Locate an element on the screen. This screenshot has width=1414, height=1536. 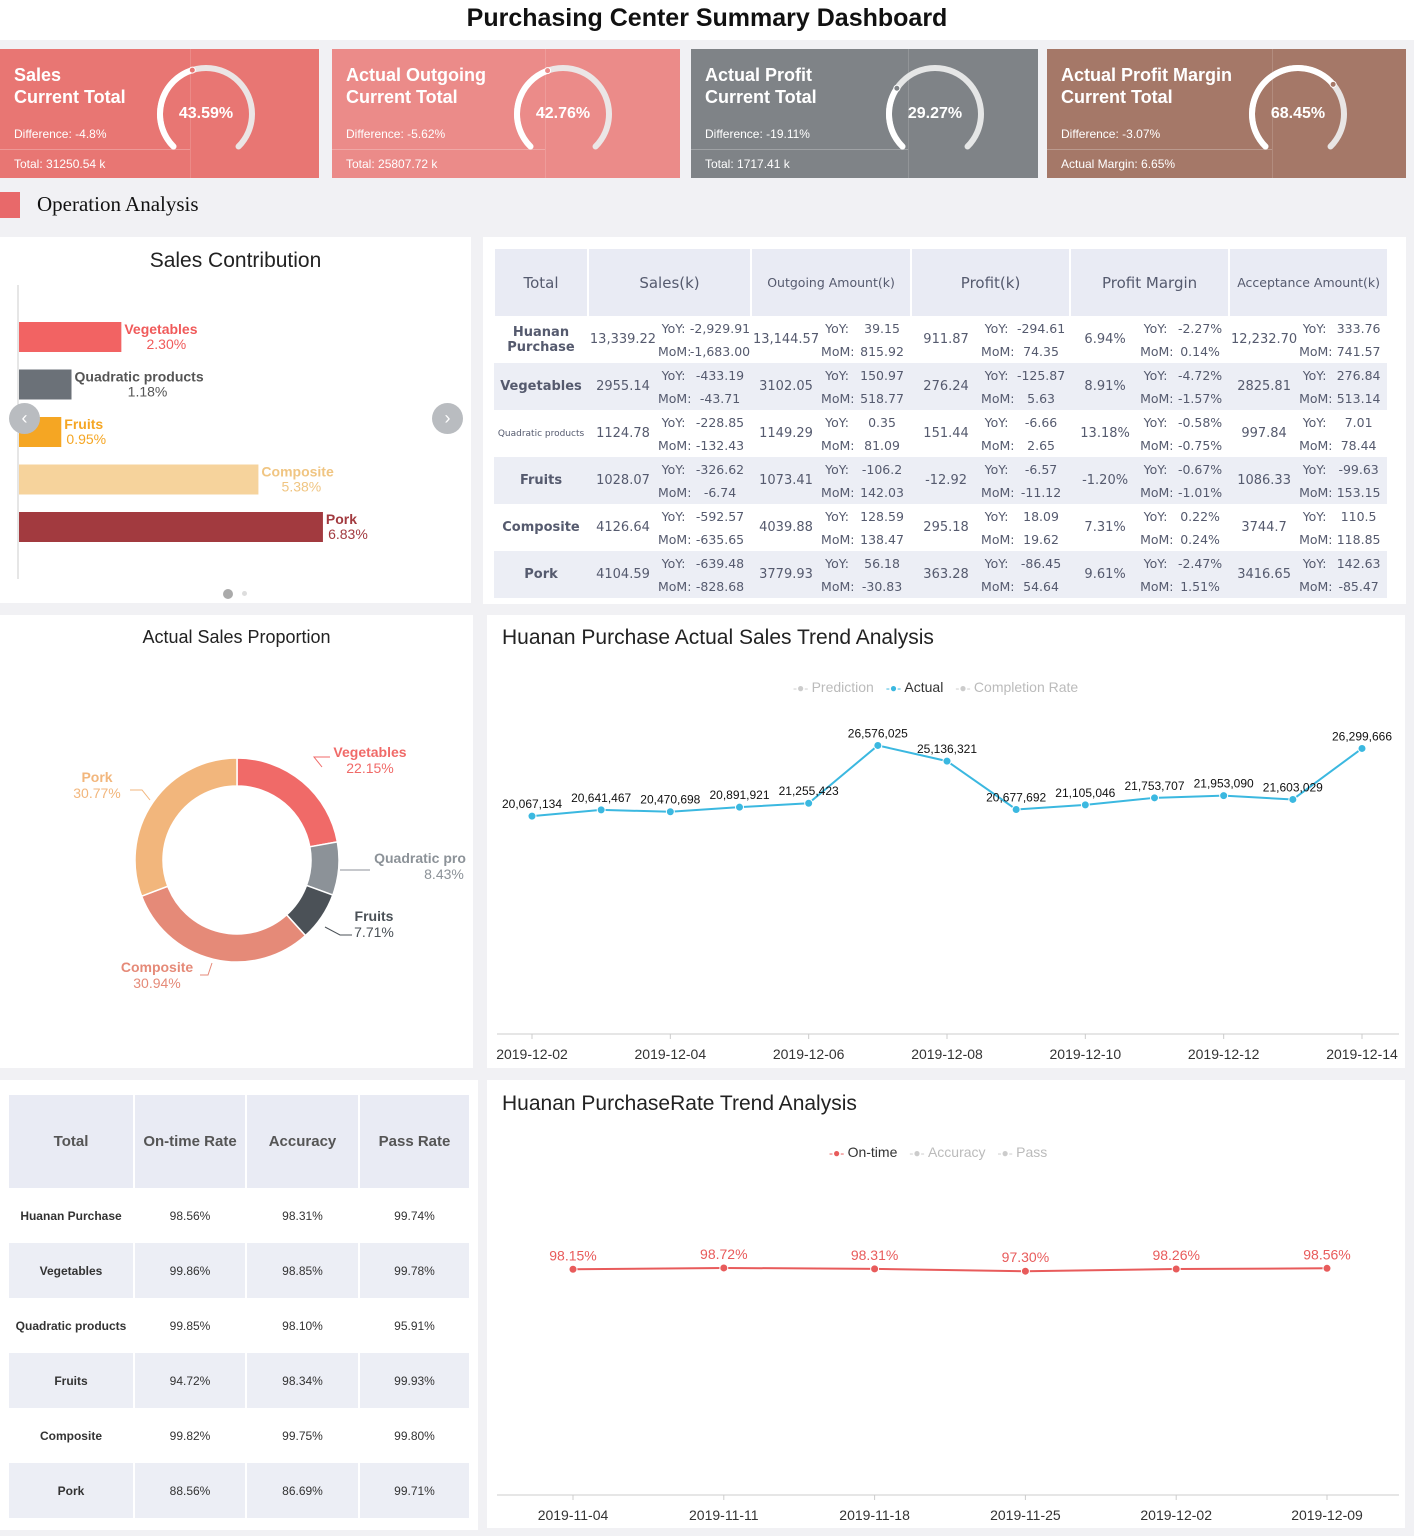
legend-item: -●- Accuracy is located at coordinates (947, 1152).